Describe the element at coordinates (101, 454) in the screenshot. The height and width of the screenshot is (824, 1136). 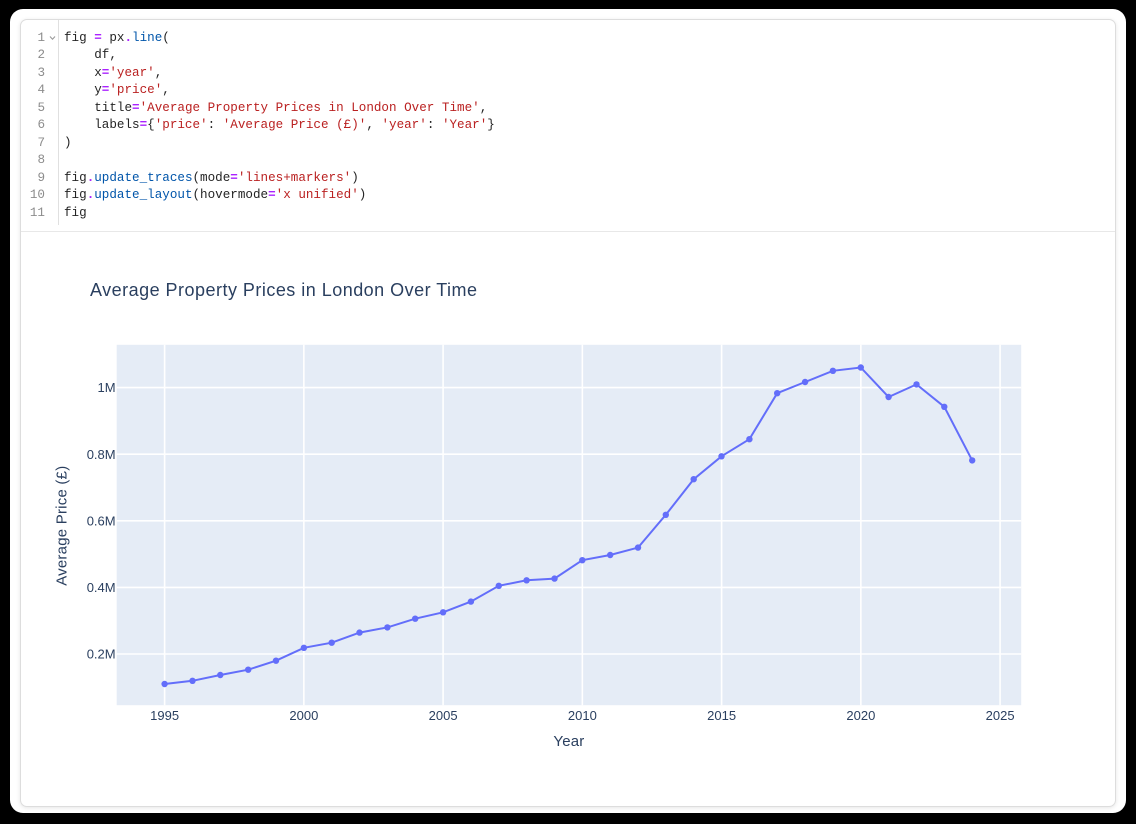
I see `svg-text: 0.8M` at that location.